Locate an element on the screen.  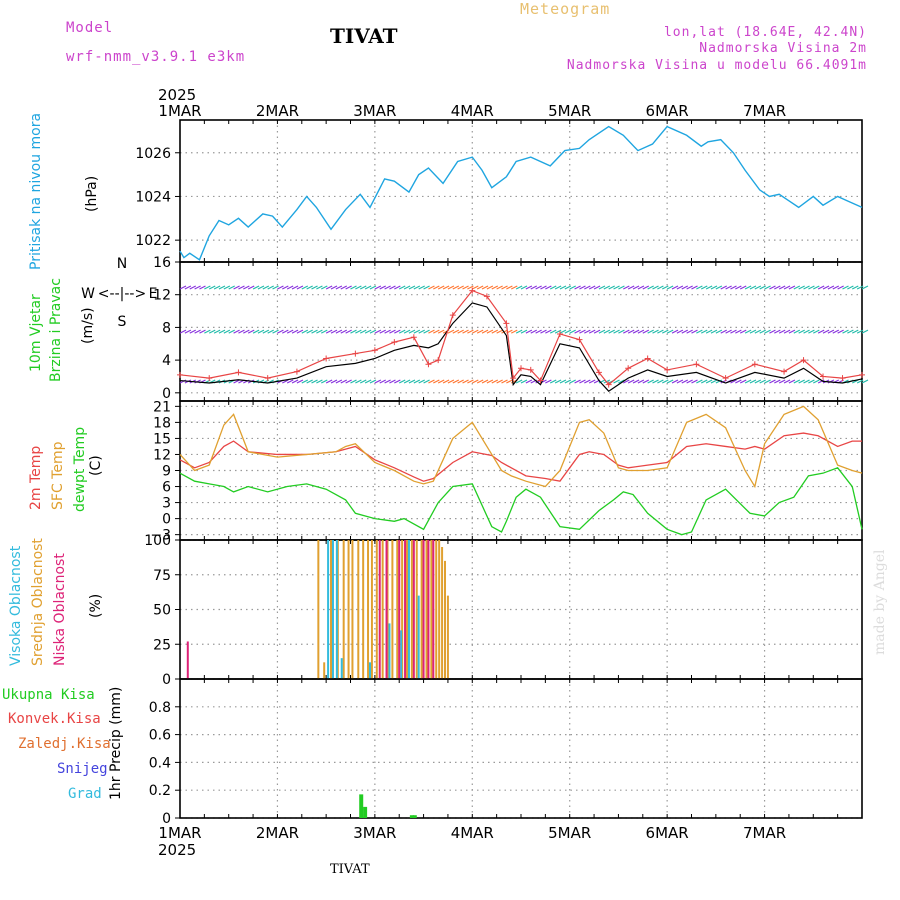
legend-hail: Grad is located at coordinates (85, 794).